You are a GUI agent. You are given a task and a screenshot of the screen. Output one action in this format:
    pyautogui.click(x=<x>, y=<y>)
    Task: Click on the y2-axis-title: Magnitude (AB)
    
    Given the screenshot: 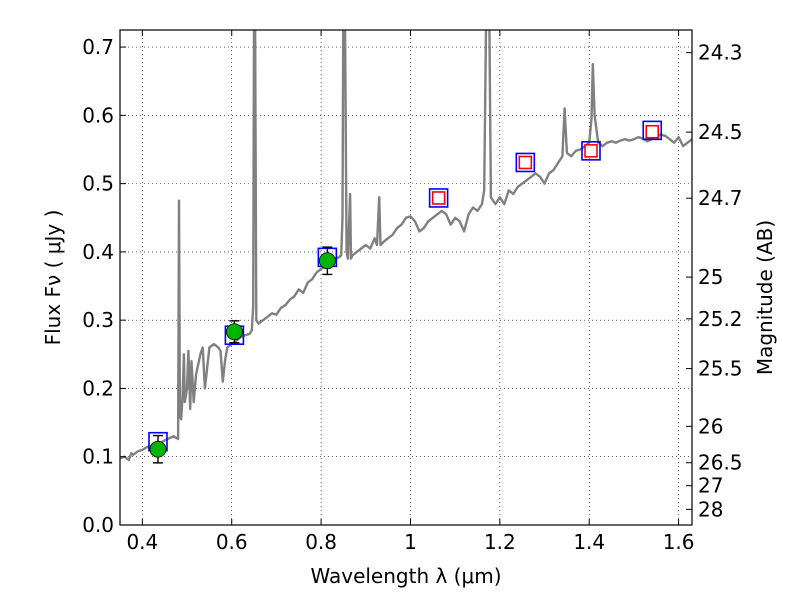 What is the action you would take?
    pyautogui.click(x=765, y=297)
    